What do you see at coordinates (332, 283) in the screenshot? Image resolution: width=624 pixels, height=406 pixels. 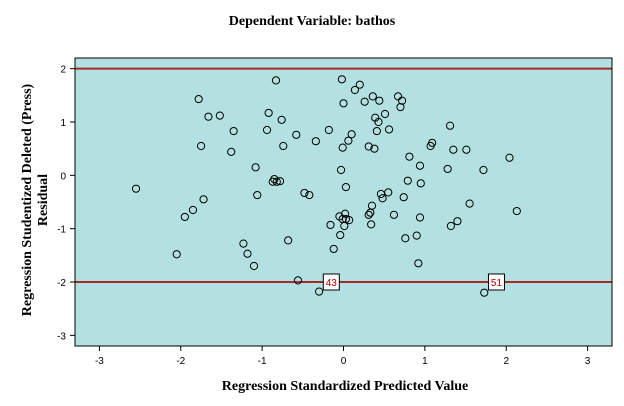 I see `annotation-label: 43` at bounding box center [332, 283].